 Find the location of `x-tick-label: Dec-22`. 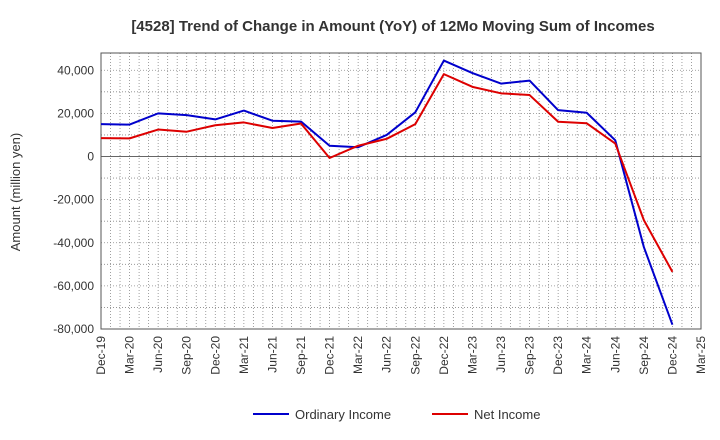

x-tick-label: Dec-22 is located at coordinates (444, 355).